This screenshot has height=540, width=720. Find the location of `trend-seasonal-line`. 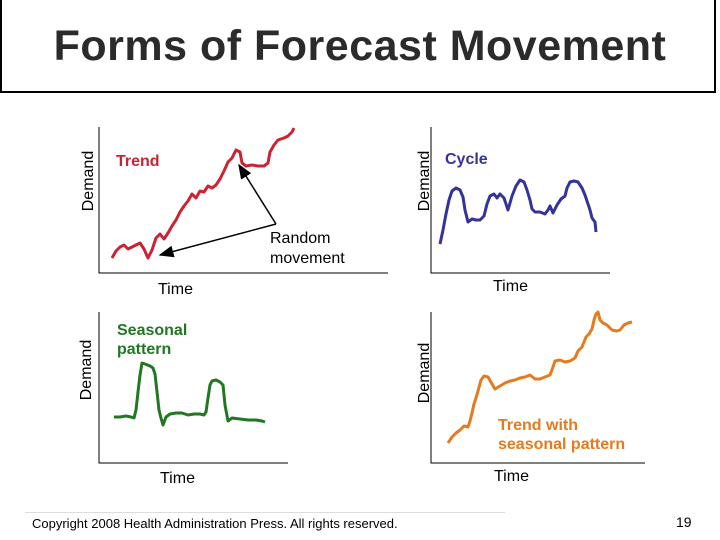

trend-seasonal-line is located at coordinates (539, 377).